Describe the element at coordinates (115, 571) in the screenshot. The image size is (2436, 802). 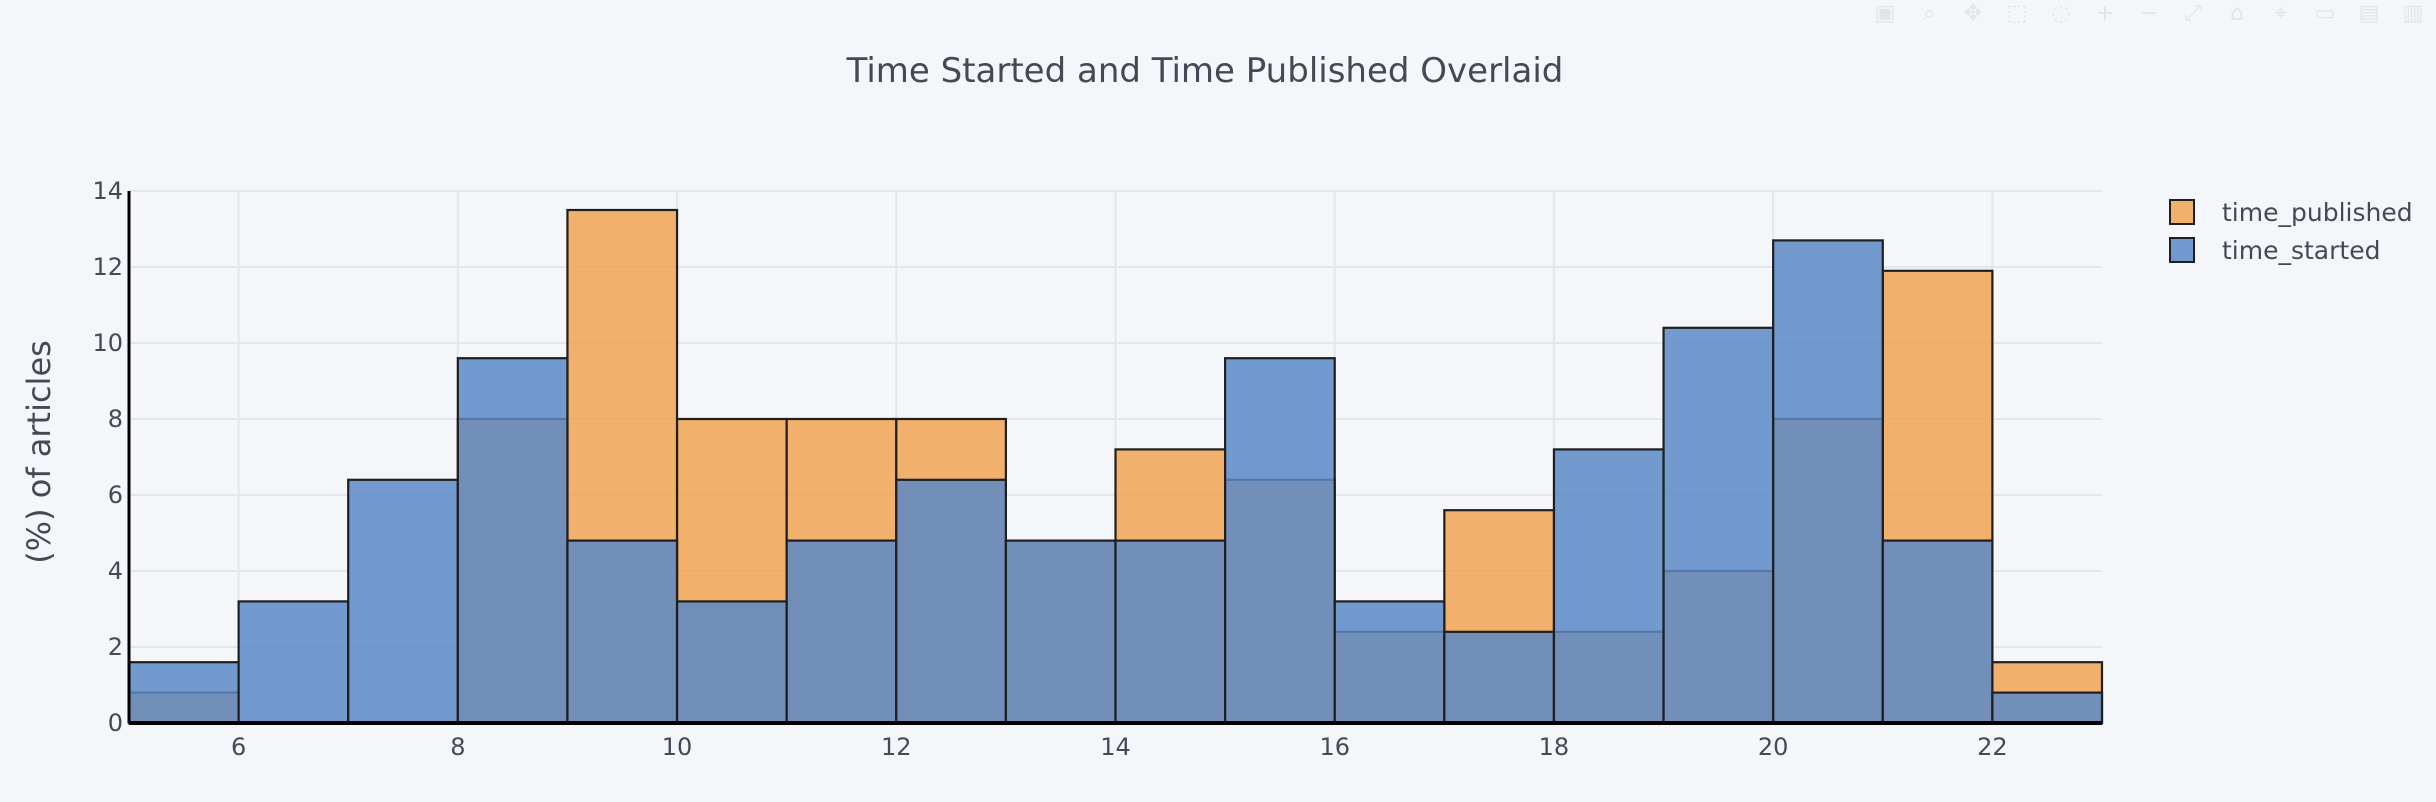
I see `y-tick-label: 4` at that location.